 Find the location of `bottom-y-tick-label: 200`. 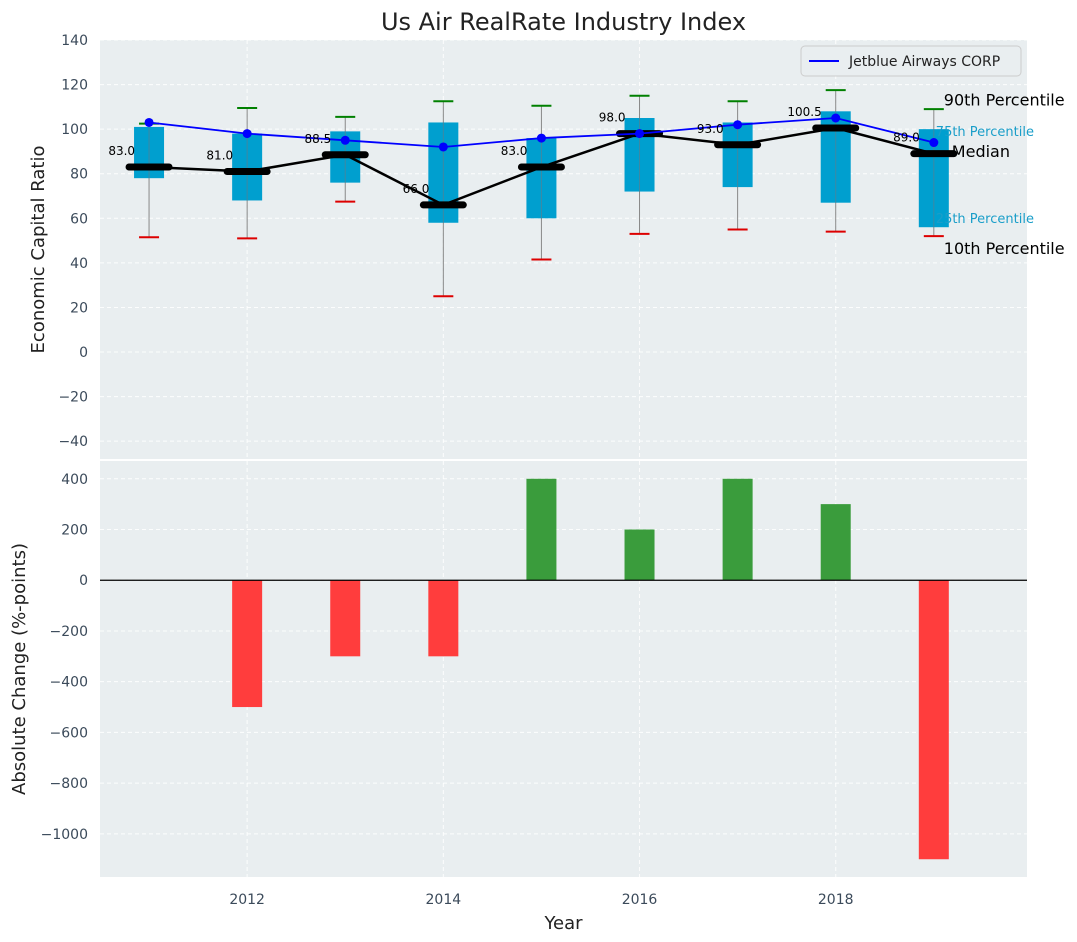

bottom-y-tick-label: 200 is located at coordinates (74, 530).